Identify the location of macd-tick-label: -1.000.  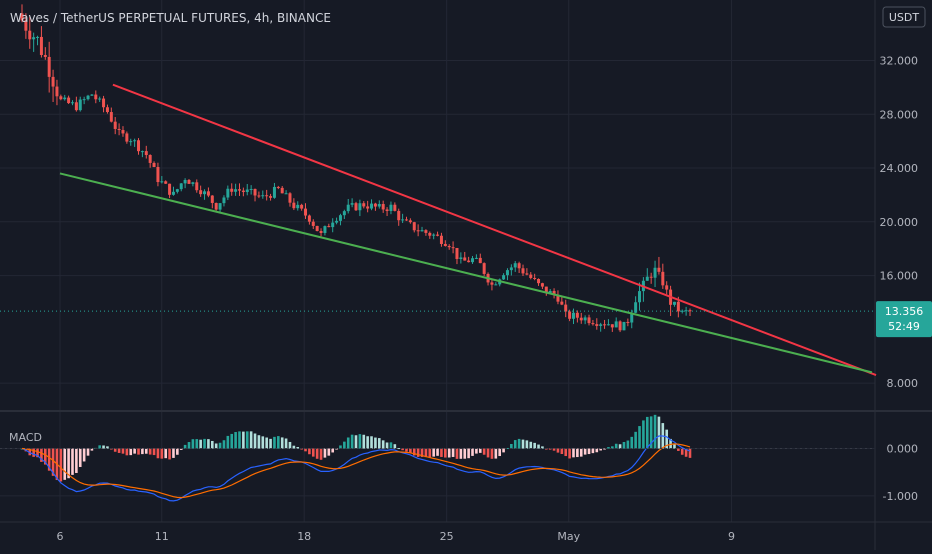
(900, 496).